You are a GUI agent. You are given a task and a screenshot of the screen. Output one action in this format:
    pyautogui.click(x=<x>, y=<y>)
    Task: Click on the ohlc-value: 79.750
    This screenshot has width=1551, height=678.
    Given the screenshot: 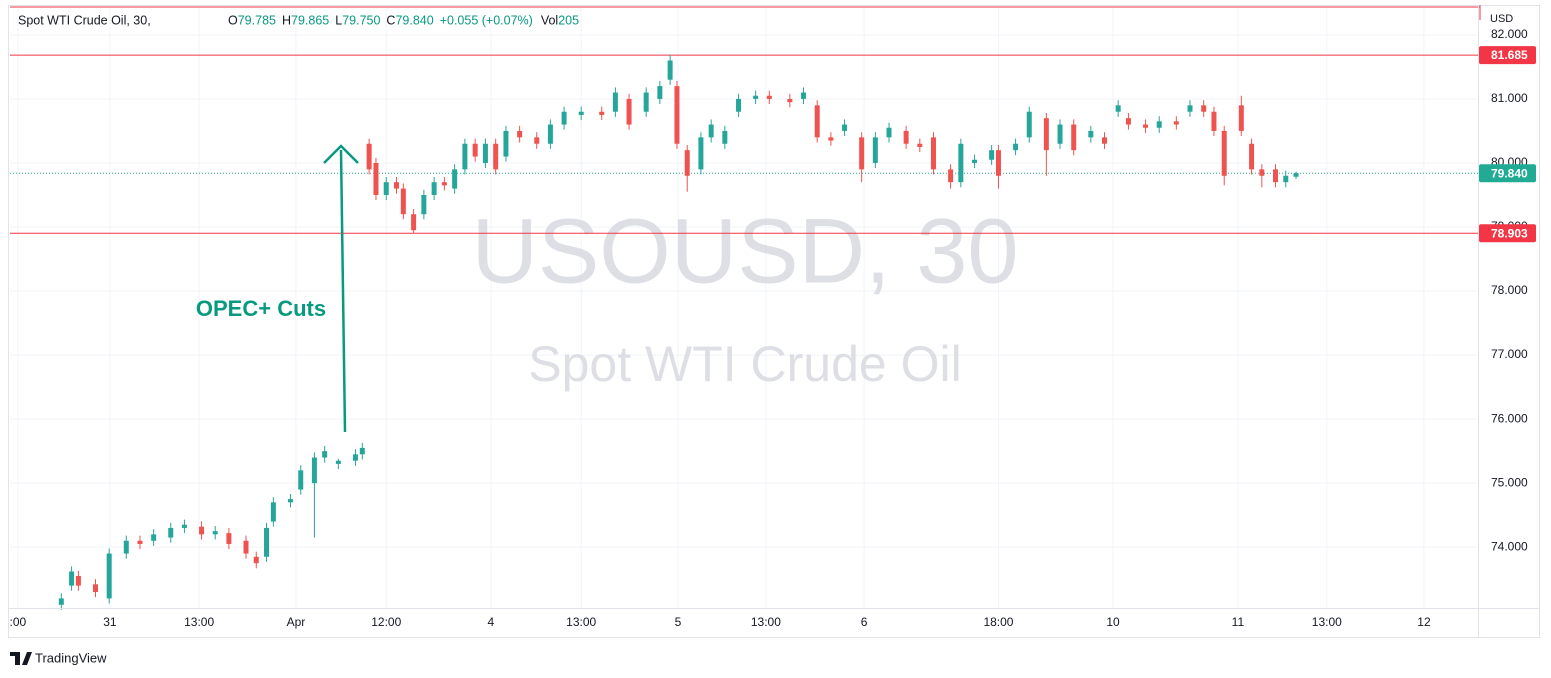 What is the action you would take?
    pyautogui.click(x=361, y=20)
    